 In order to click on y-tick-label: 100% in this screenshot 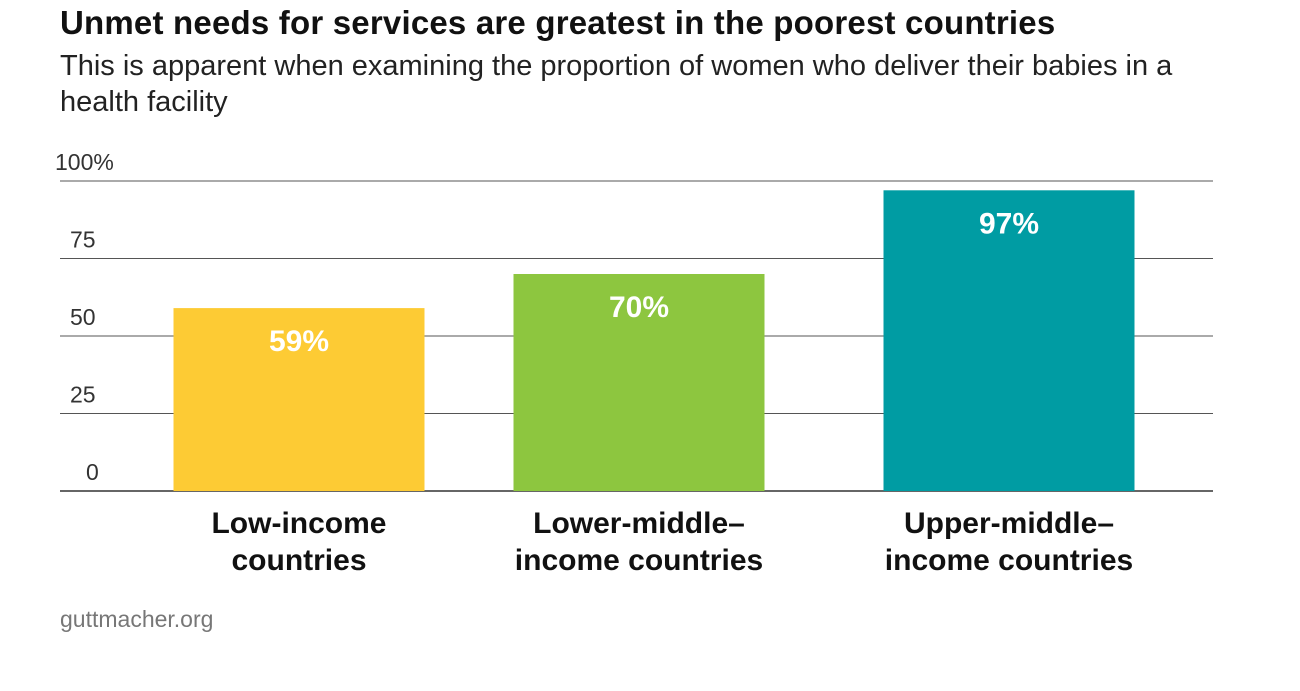, I will do `click(84, 162)`.